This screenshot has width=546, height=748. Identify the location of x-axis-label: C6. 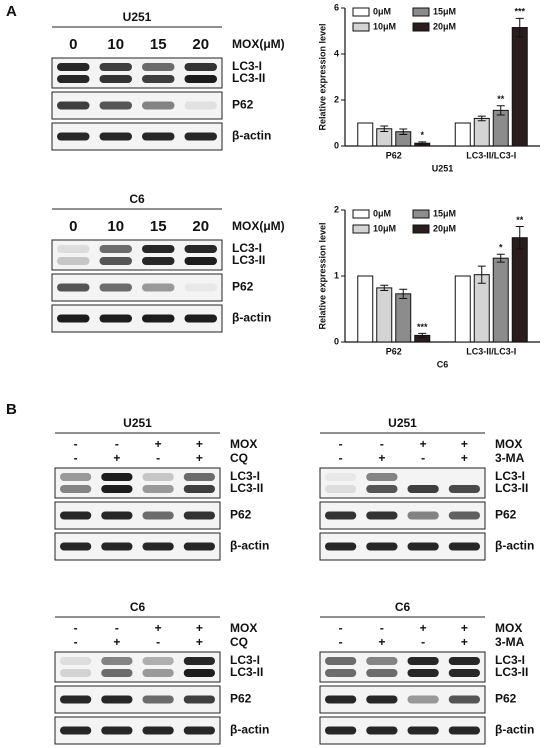
(443, 364).